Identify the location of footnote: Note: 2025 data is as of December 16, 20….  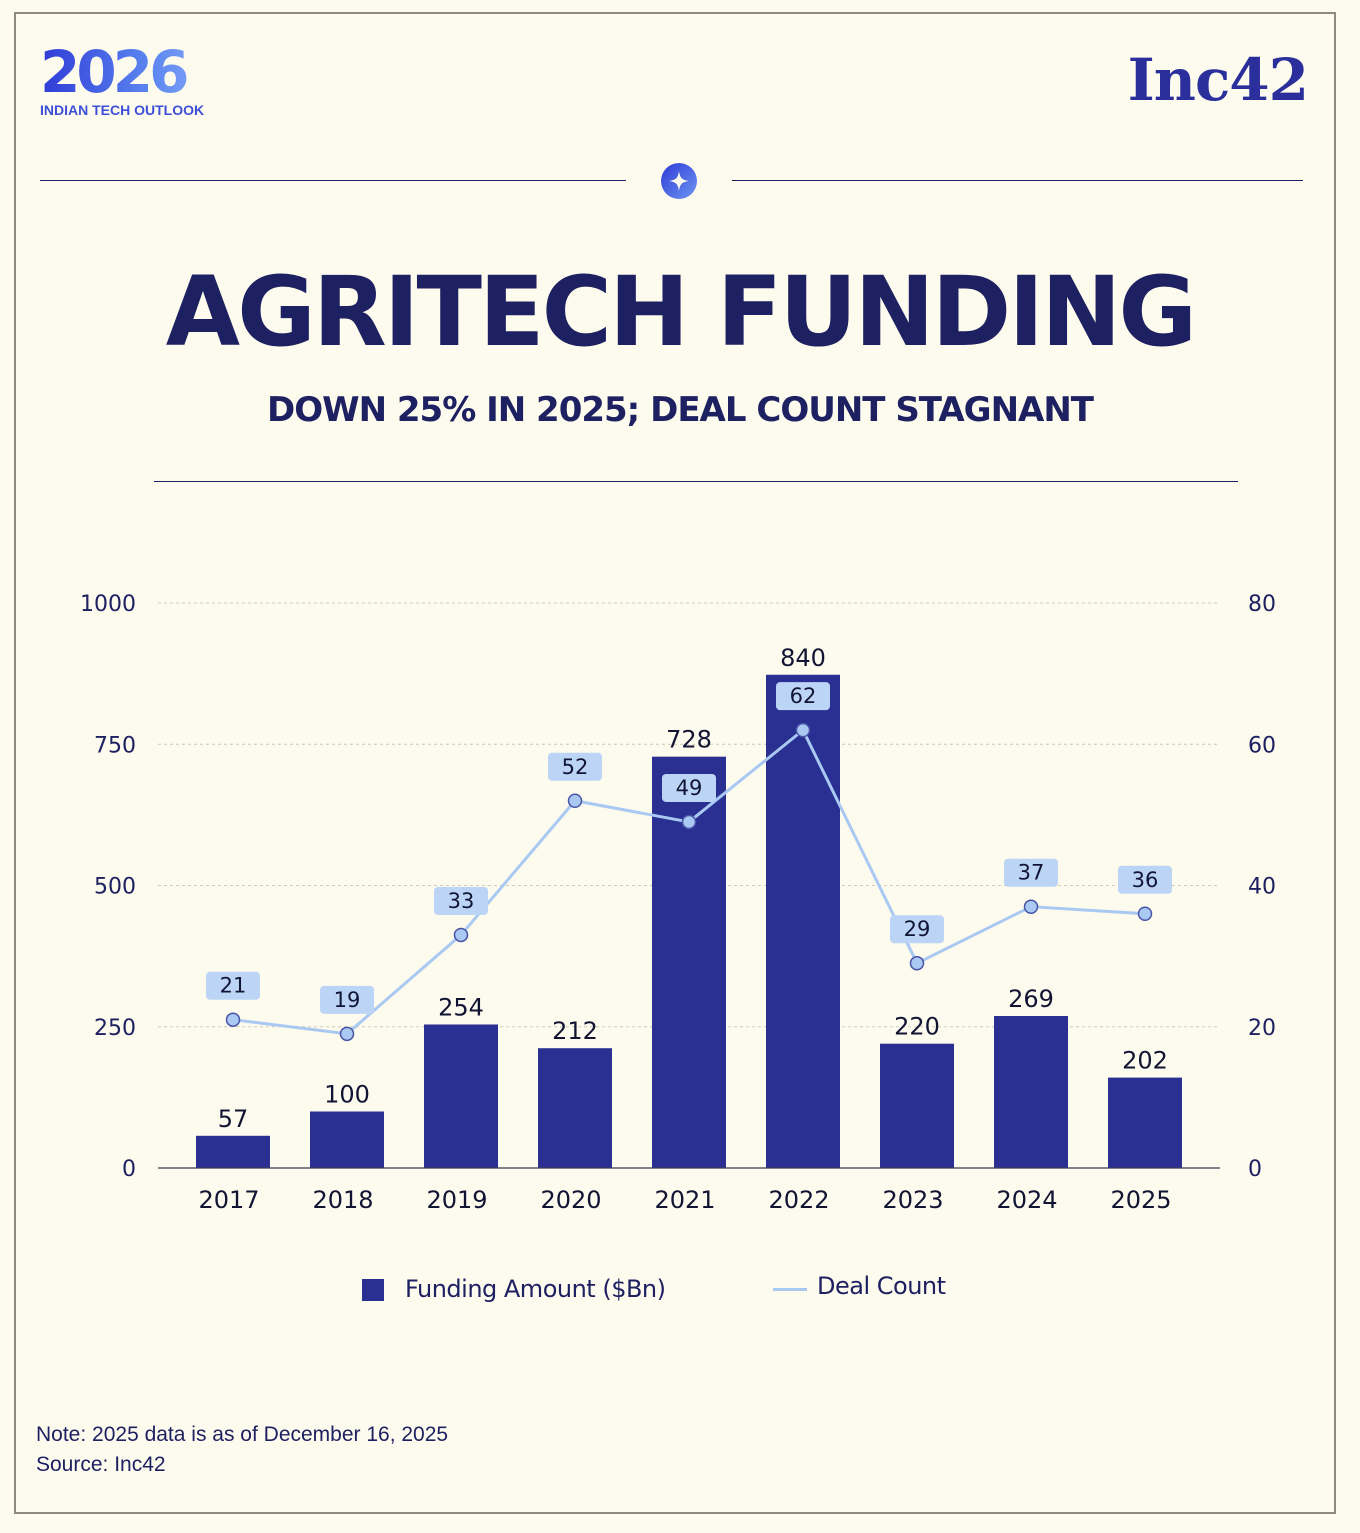
(242, 1434).